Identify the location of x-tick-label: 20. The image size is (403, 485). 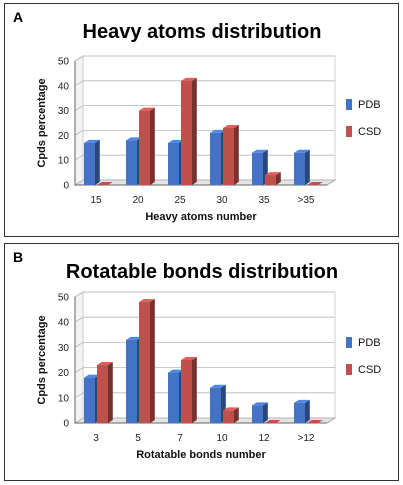
(138, 200).